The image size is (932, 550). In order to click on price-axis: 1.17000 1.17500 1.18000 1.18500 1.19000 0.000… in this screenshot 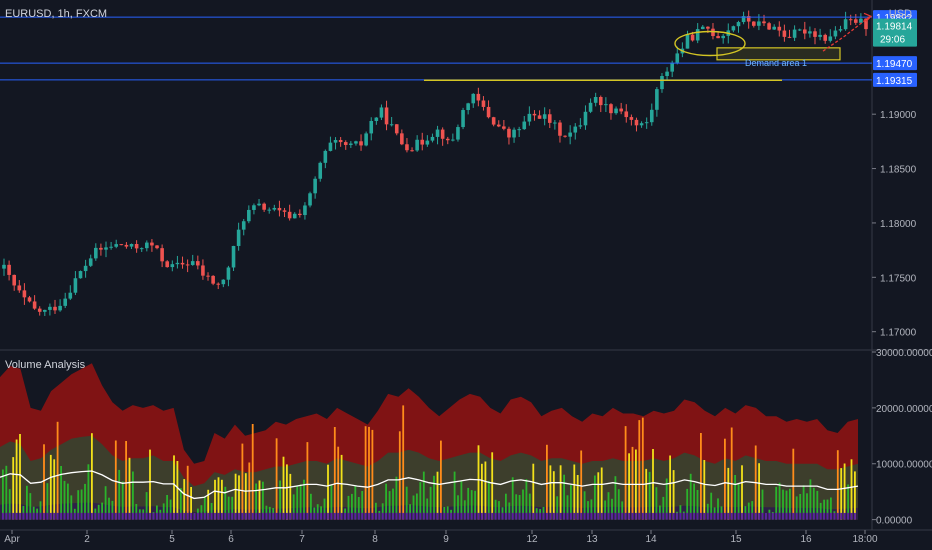, I will do `click(902, 318)`.